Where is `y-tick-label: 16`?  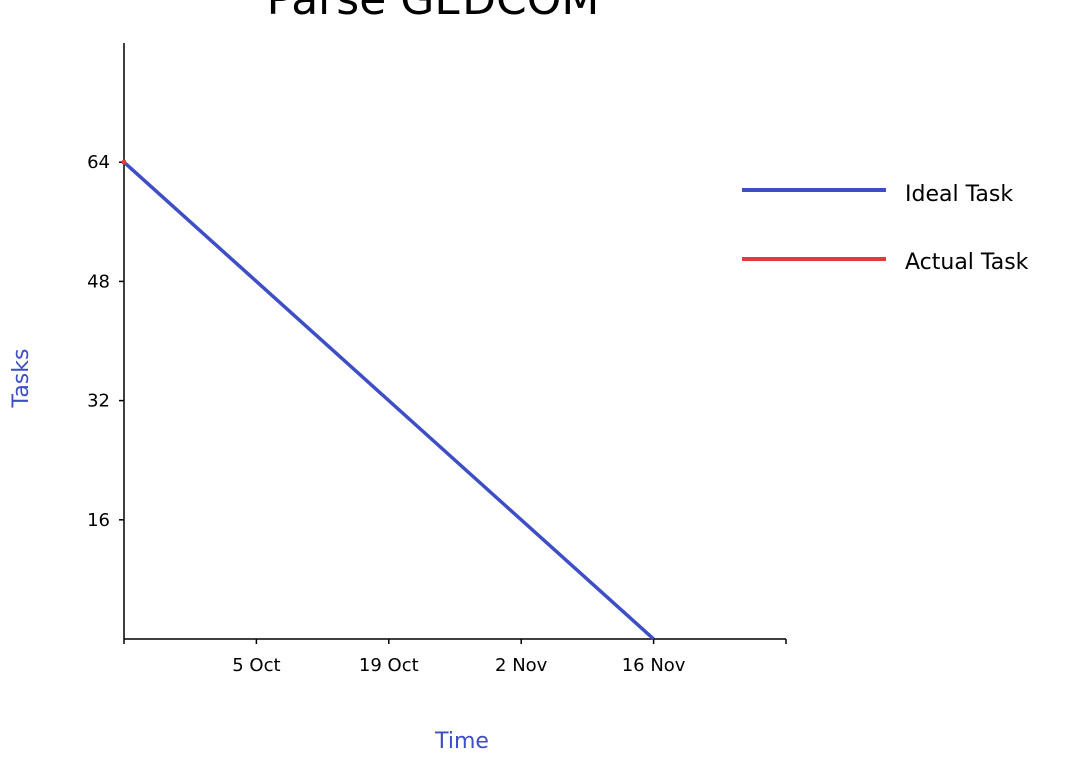 y-tick-label: 16 is located at coordinates (98, 520).